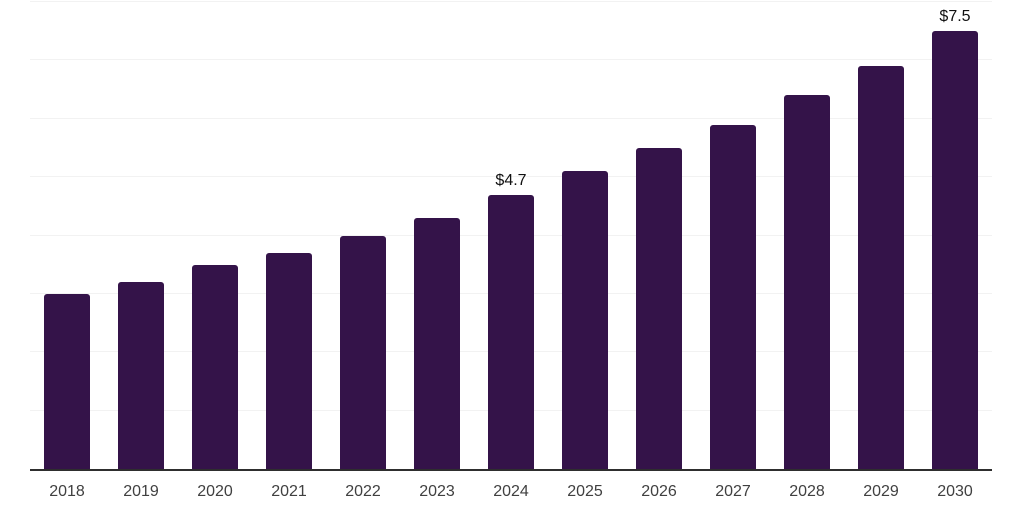 Image resolution: width=1024 pixels, height=512 pixels. What do you see at coordinates (585, 491) in the screenshot?
I see `x-tick-2025: 2025` at bounding box center [585, 491].